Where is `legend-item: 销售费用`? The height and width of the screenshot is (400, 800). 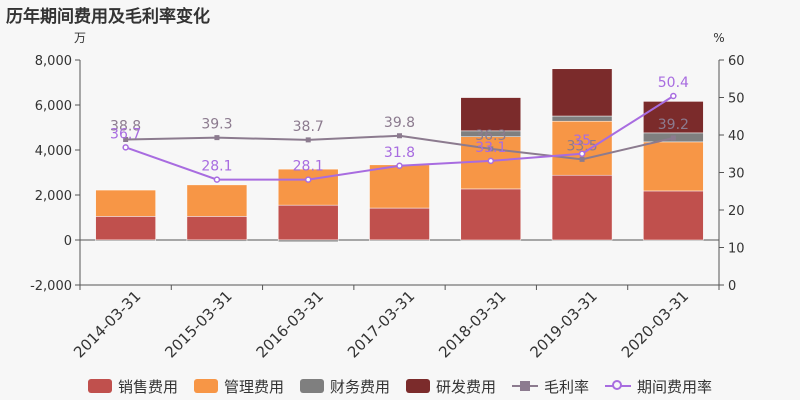
legend-item: 销售费用 is located at coordinates (132, 386).